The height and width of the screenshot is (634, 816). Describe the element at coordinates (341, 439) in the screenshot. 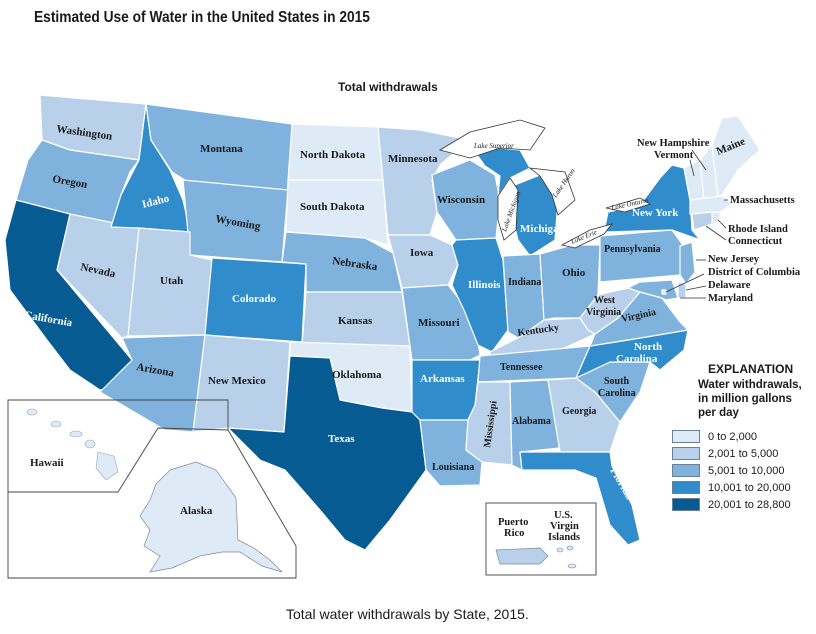

I see `label-texas: Texas` at that location.